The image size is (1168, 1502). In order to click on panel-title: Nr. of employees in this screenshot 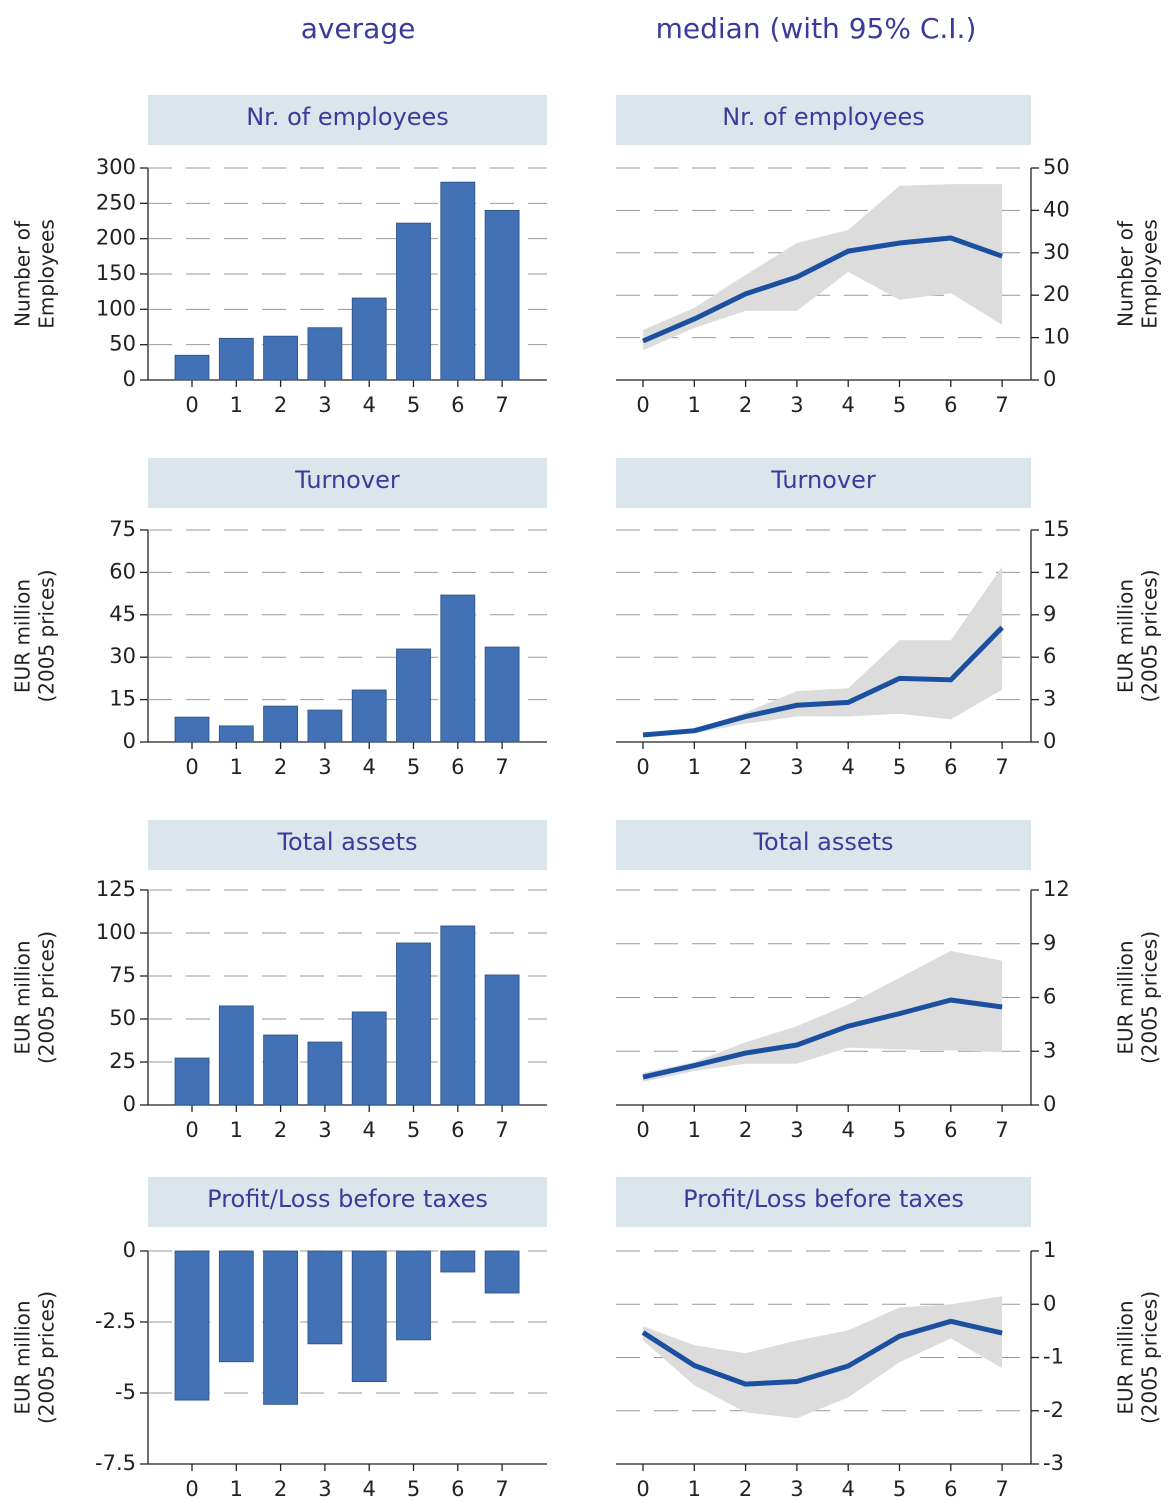, I will do `click(823, 117)`.